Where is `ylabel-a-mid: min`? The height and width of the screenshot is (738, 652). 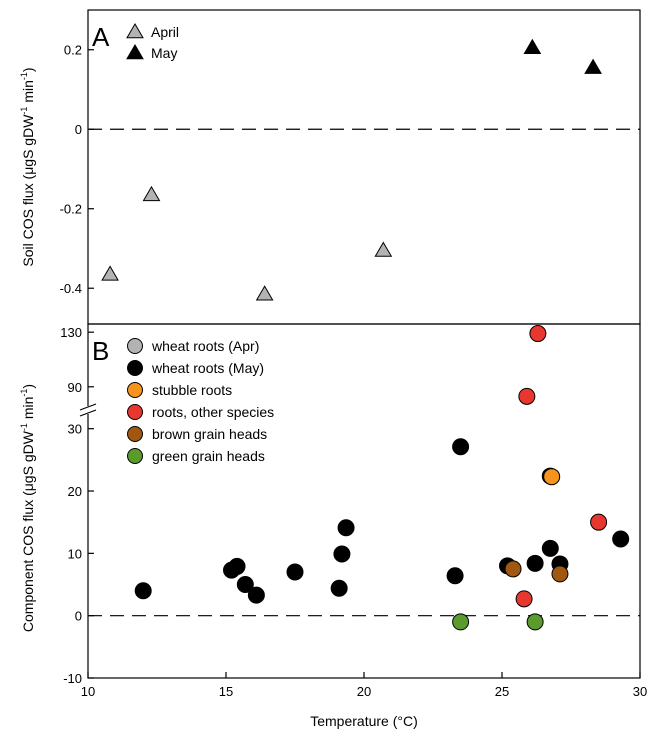
ylabel-a-mid: min is located at coordinates (28, 93).